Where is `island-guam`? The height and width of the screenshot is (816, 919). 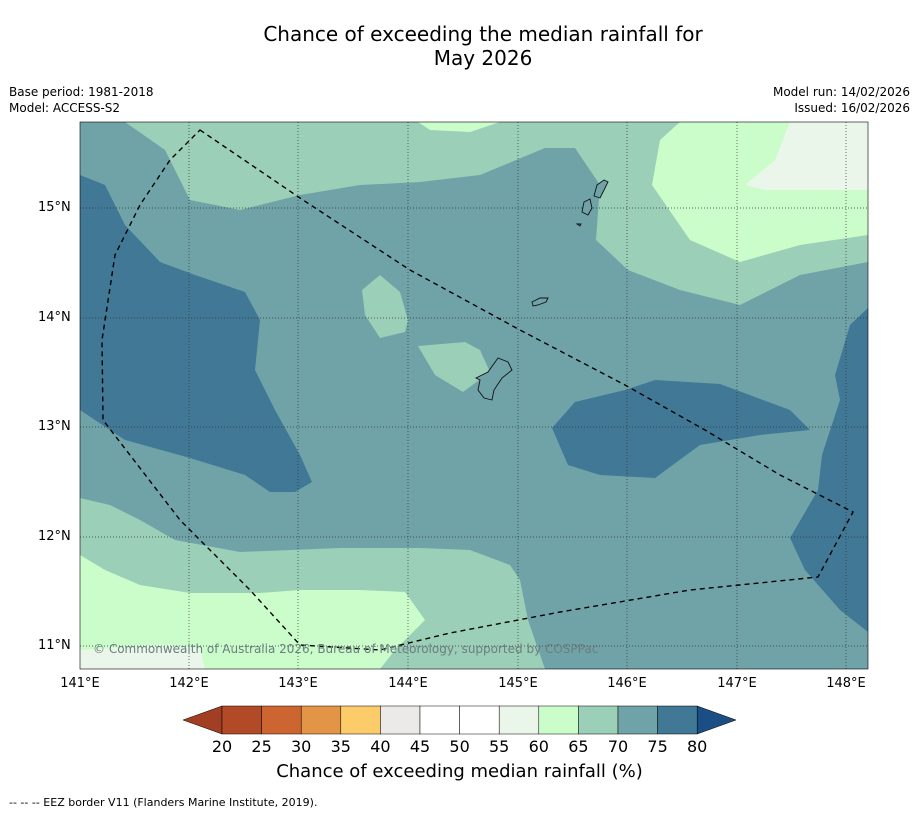
island-guam is located at coordinates (493, 379).